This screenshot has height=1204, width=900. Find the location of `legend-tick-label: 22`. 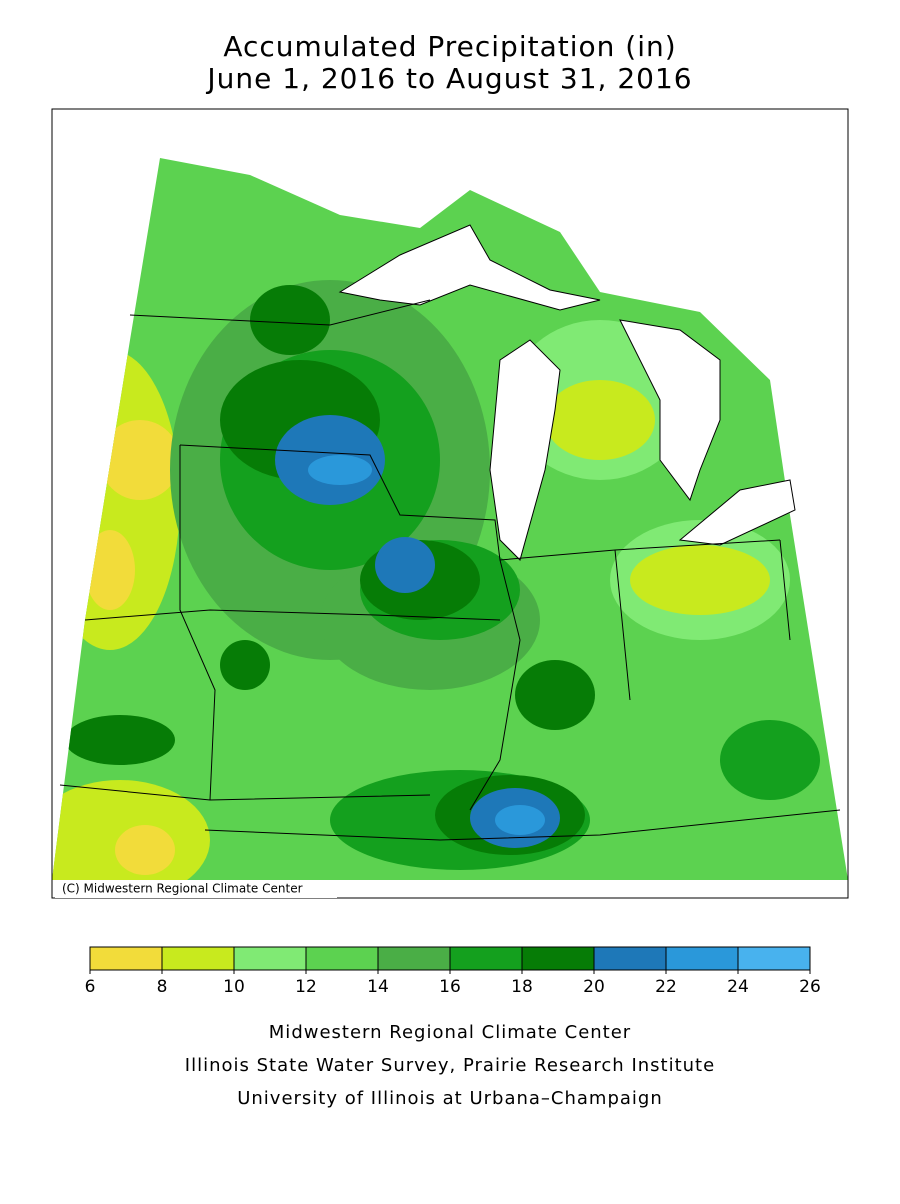

legend-tick-label: 22 is located at coordinates (666, 987).